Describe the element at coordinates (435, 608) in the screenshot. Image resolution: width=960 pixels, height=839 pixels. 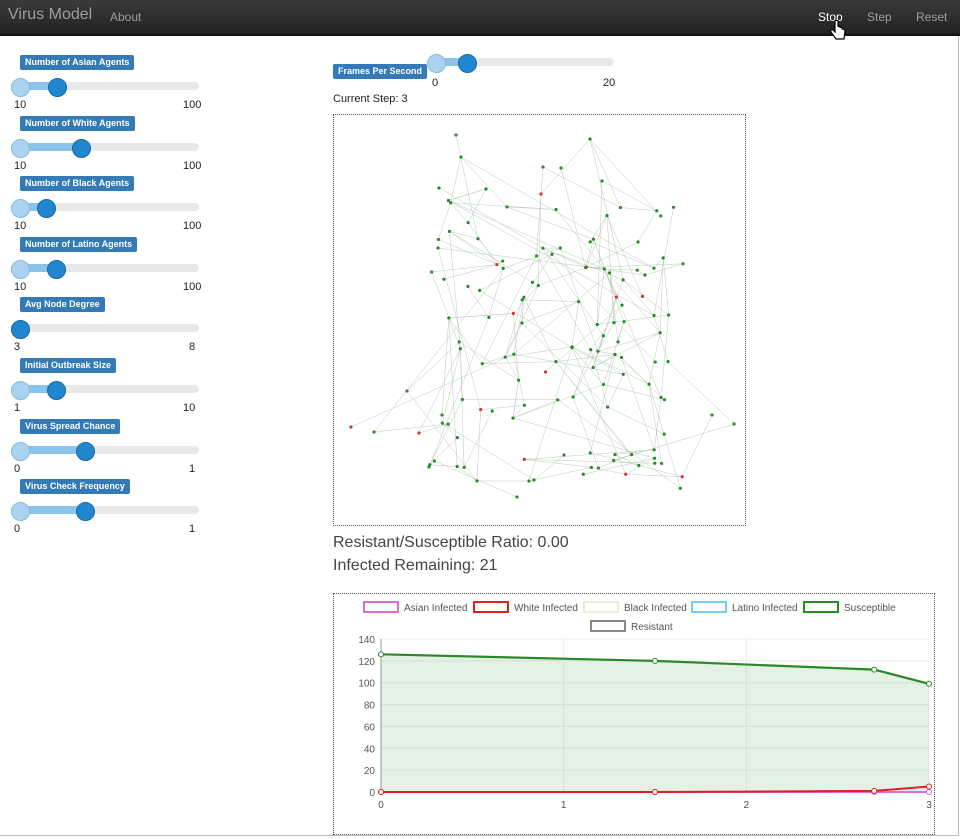
I see `legend-label: Asian Infected` at that location.